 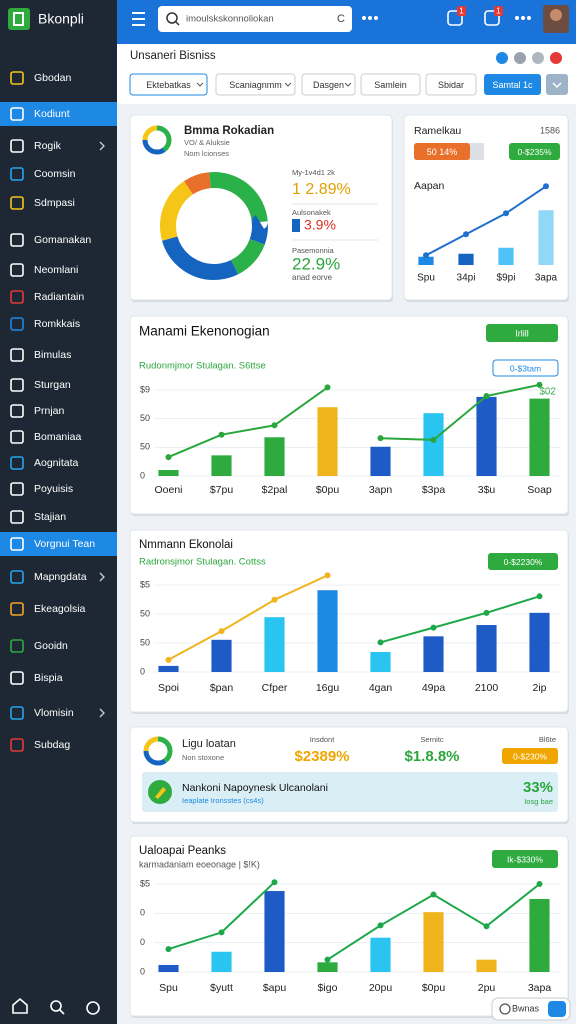 What do you see at coordinates (52, 745) in the screenshot?
I see `nav-item: Subdag` at bounding box center [52, 745].